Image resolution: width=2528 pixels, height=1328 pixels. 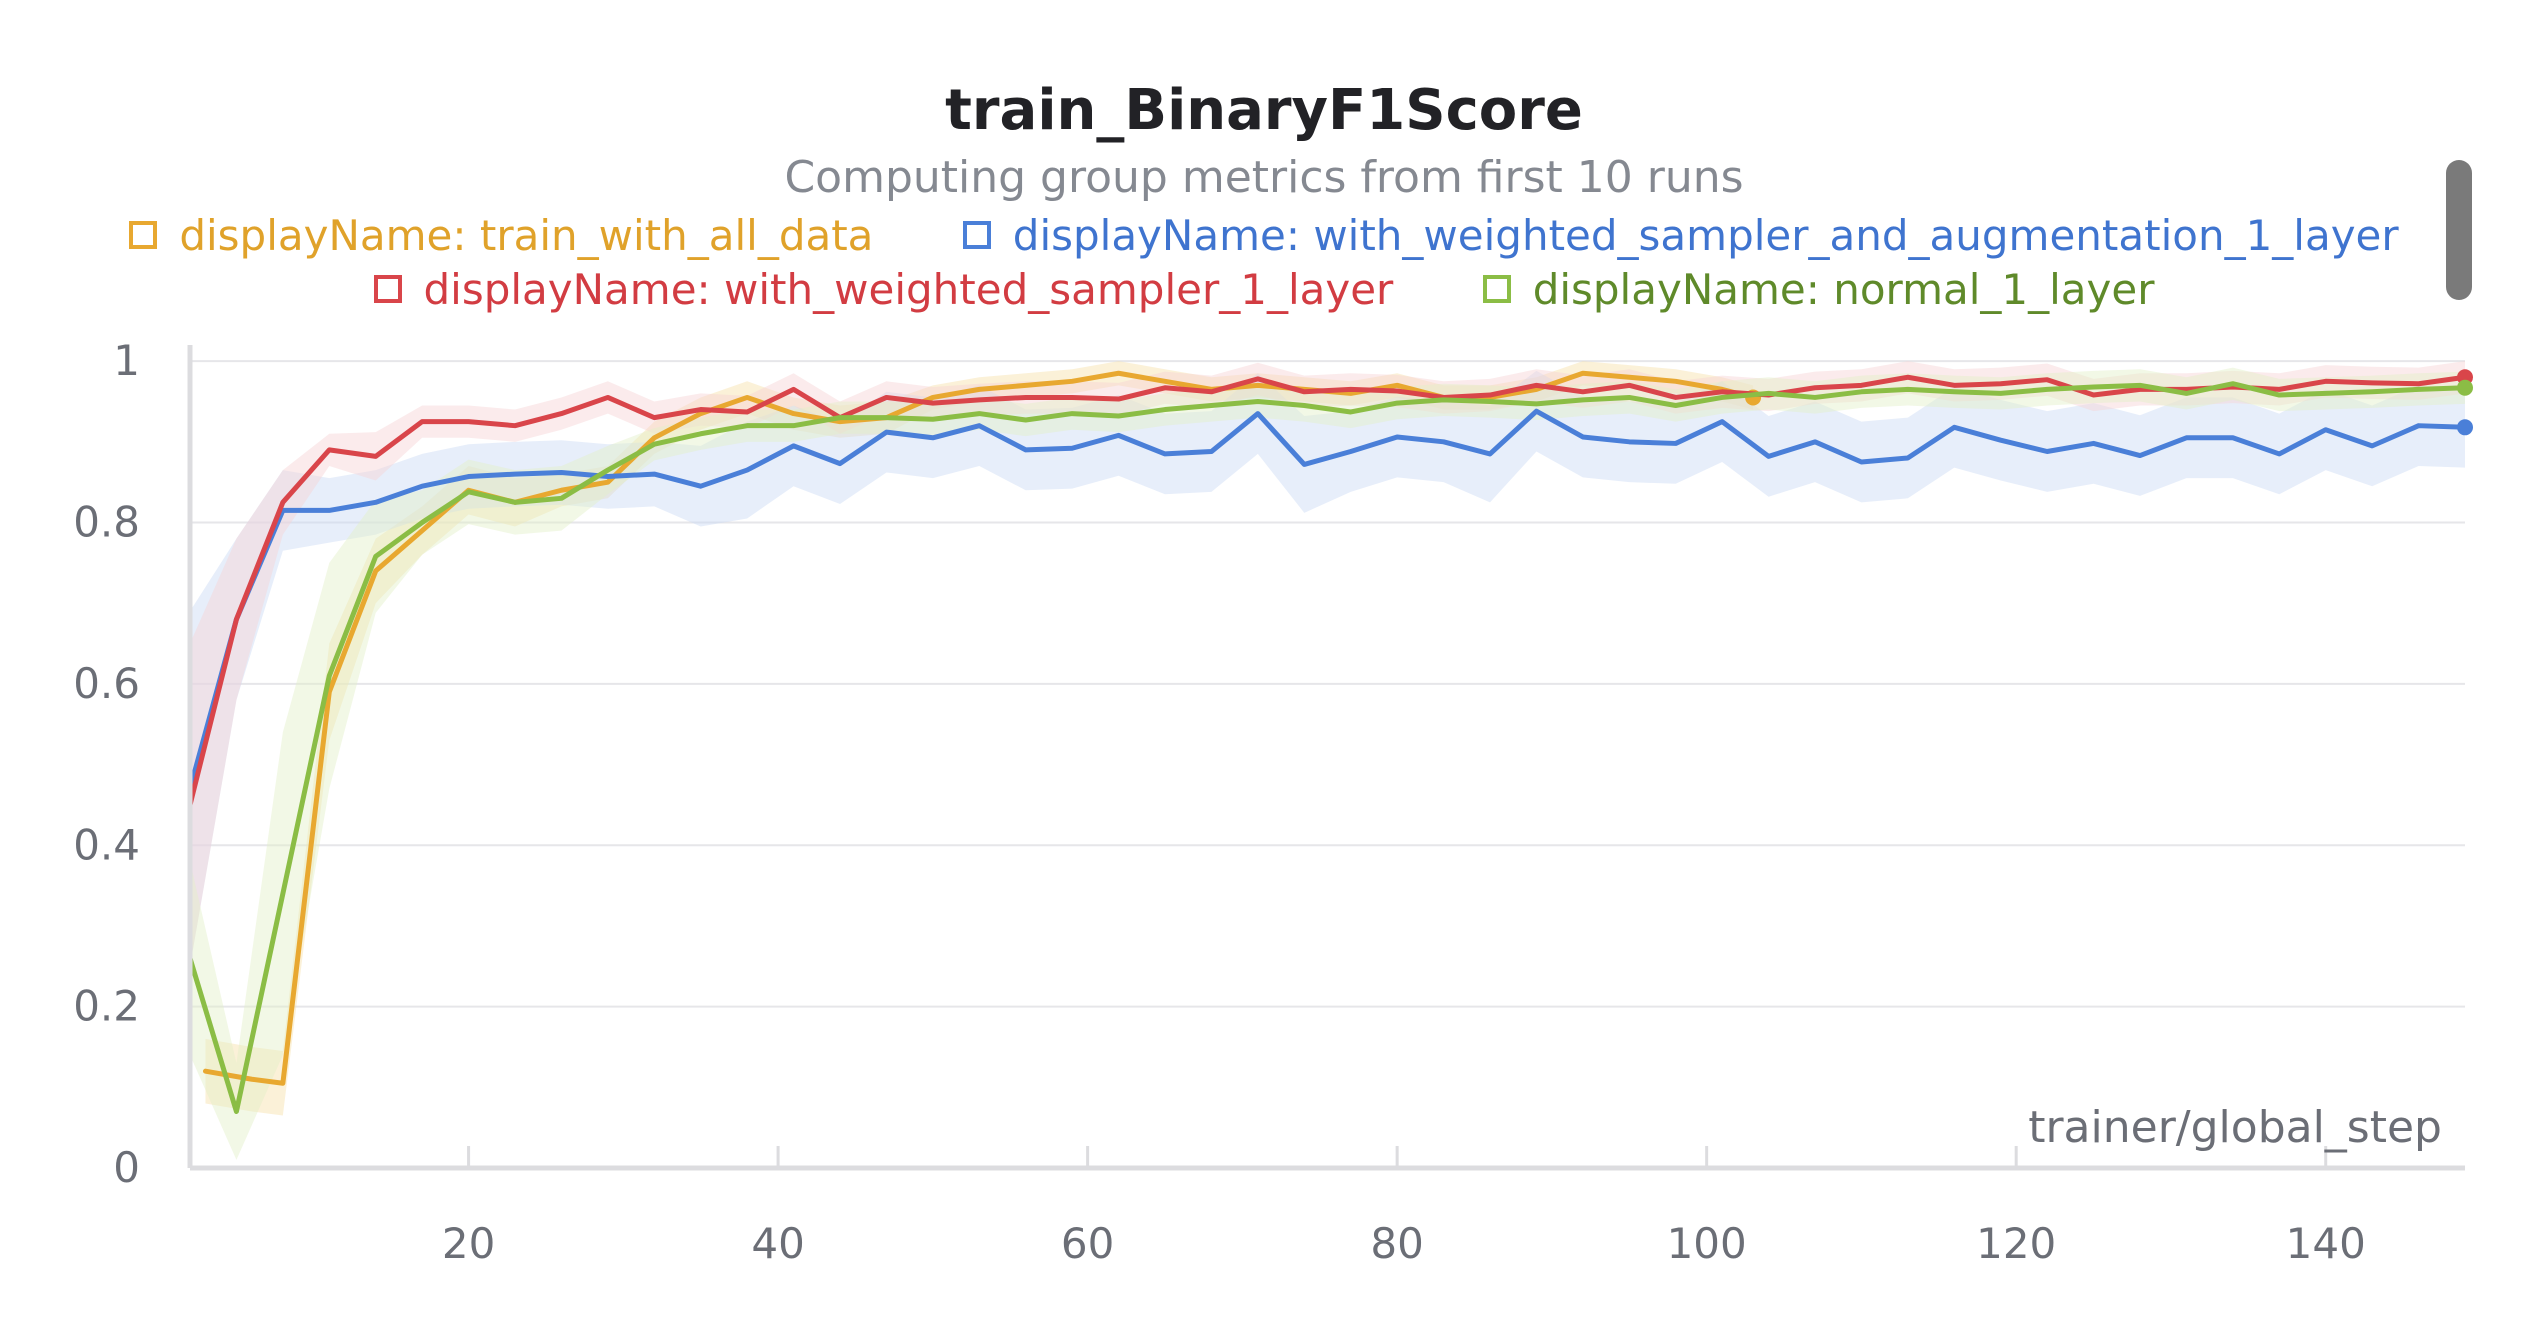 I want to click on legend-label: displayName: train_with_all_data, so click(x=526, y=235).